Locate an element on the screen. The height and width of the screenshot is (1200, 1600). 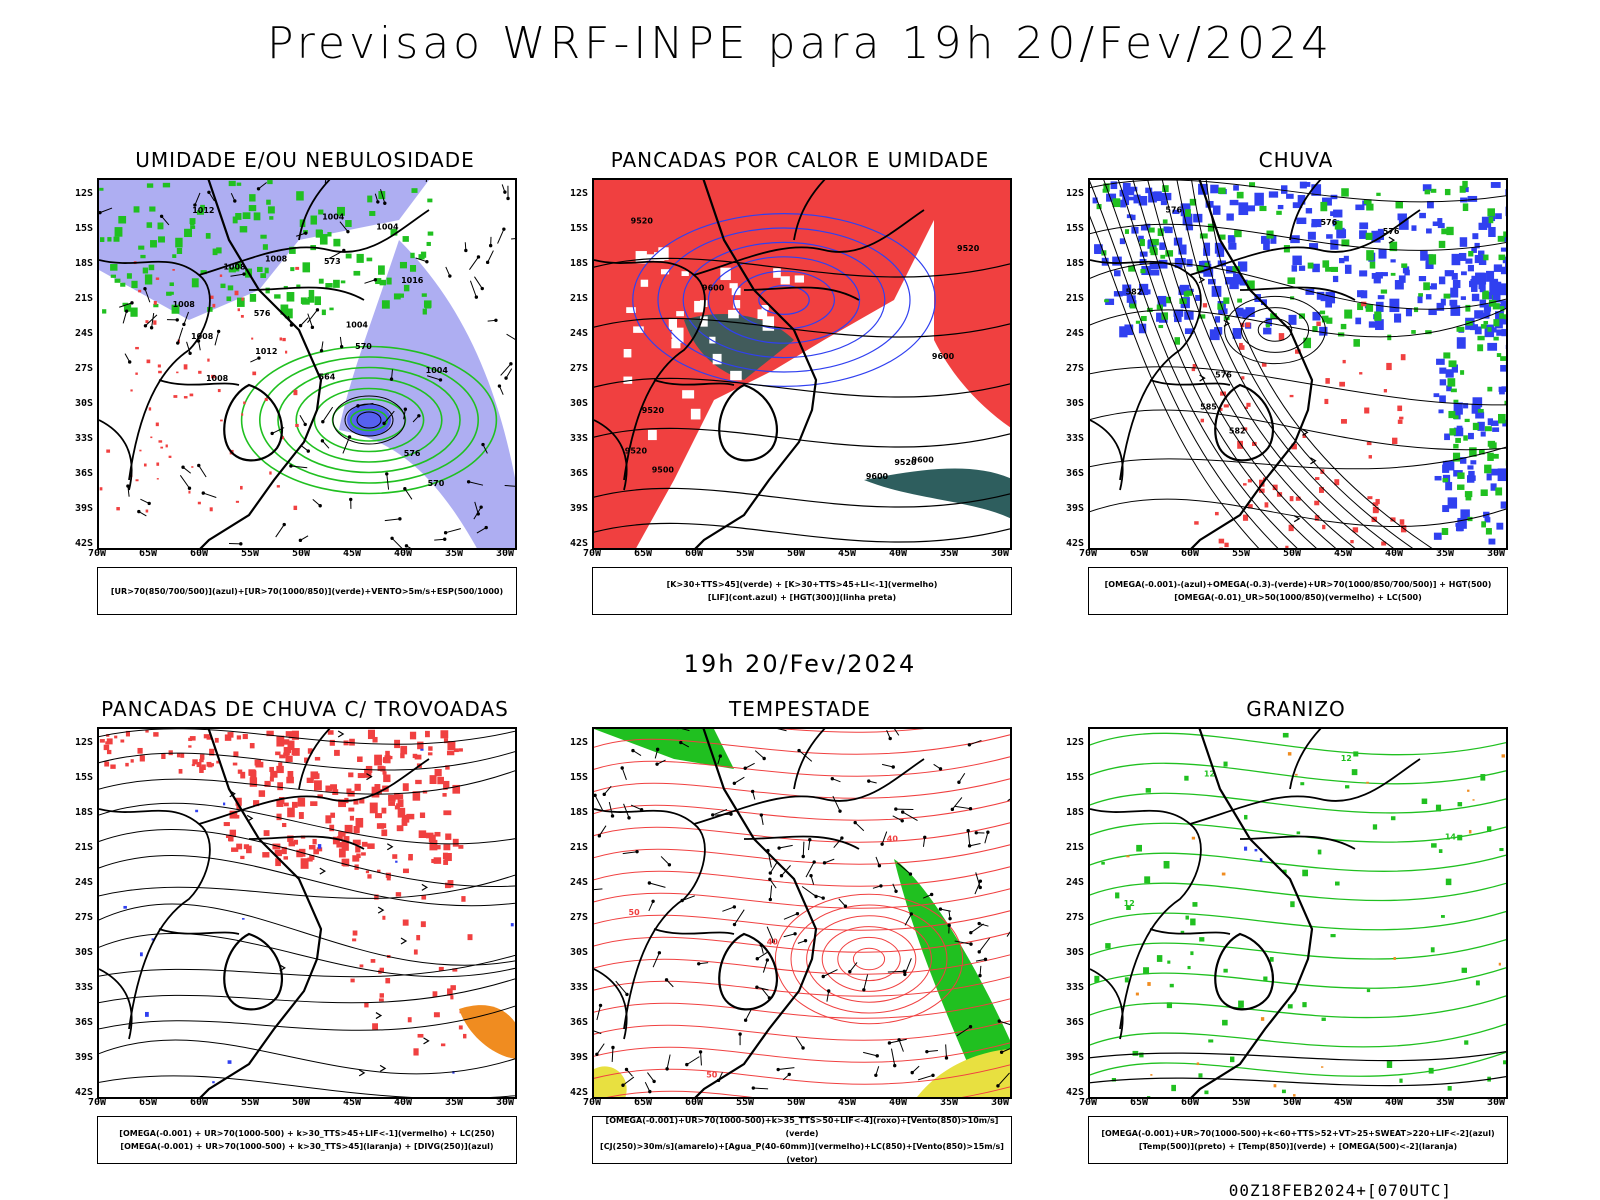
temp-850-contours is located at coordinates (1300, 914).